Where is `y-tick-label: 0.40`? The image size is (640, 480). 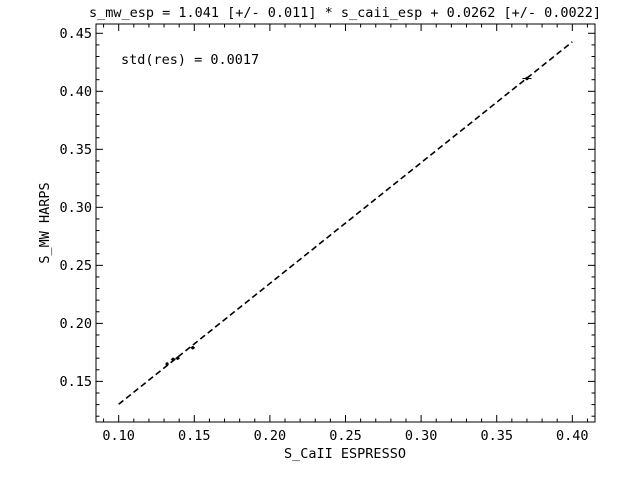 y-tick-label: 0.40 is located at coordinates (75, 92).